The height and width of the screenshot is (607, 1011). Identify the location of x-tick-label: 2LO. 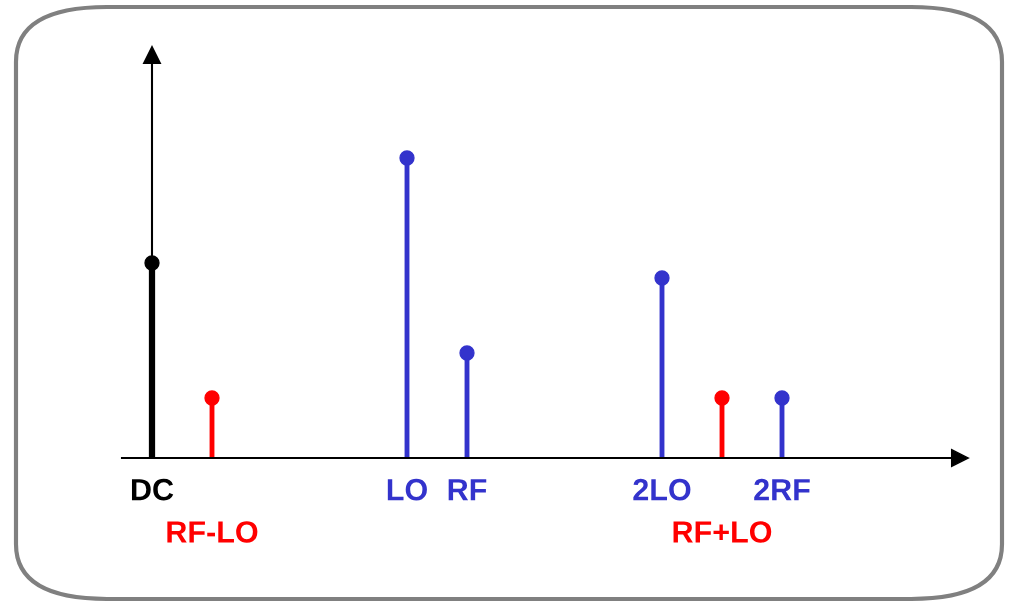
(662, 489).